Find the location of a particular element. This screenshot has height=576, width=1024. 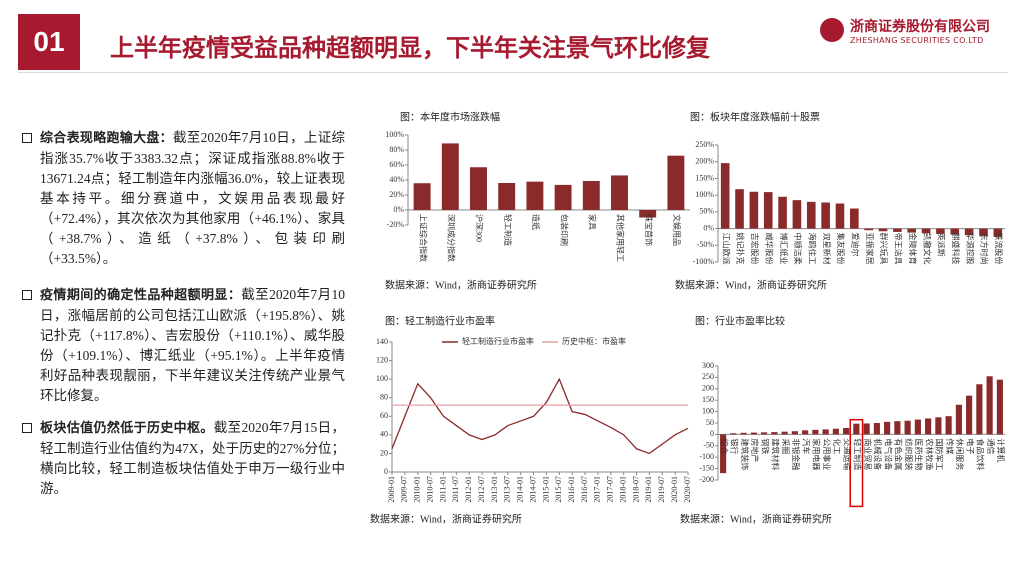

legend-label: 轻工制造行业市盈率 is located at coordinates (498, 341).